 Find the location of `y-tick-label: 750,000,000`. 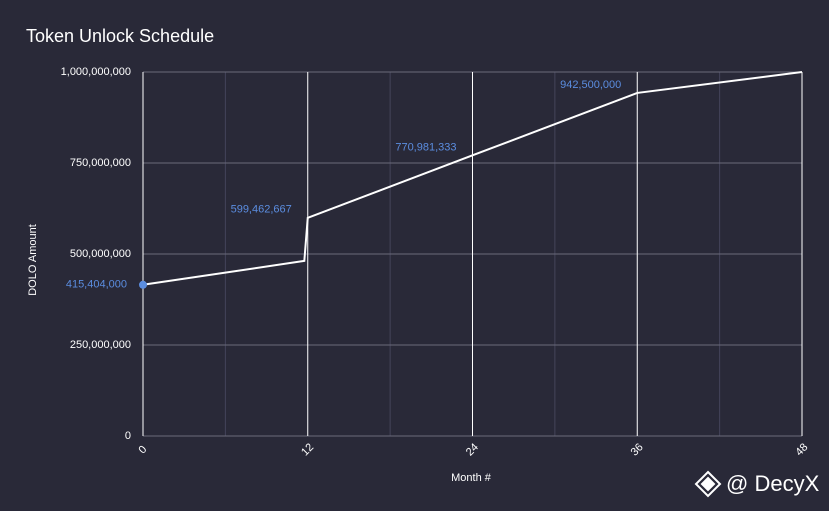

y-tick-label: 750,000,000 is located at coordinates (100, 163).